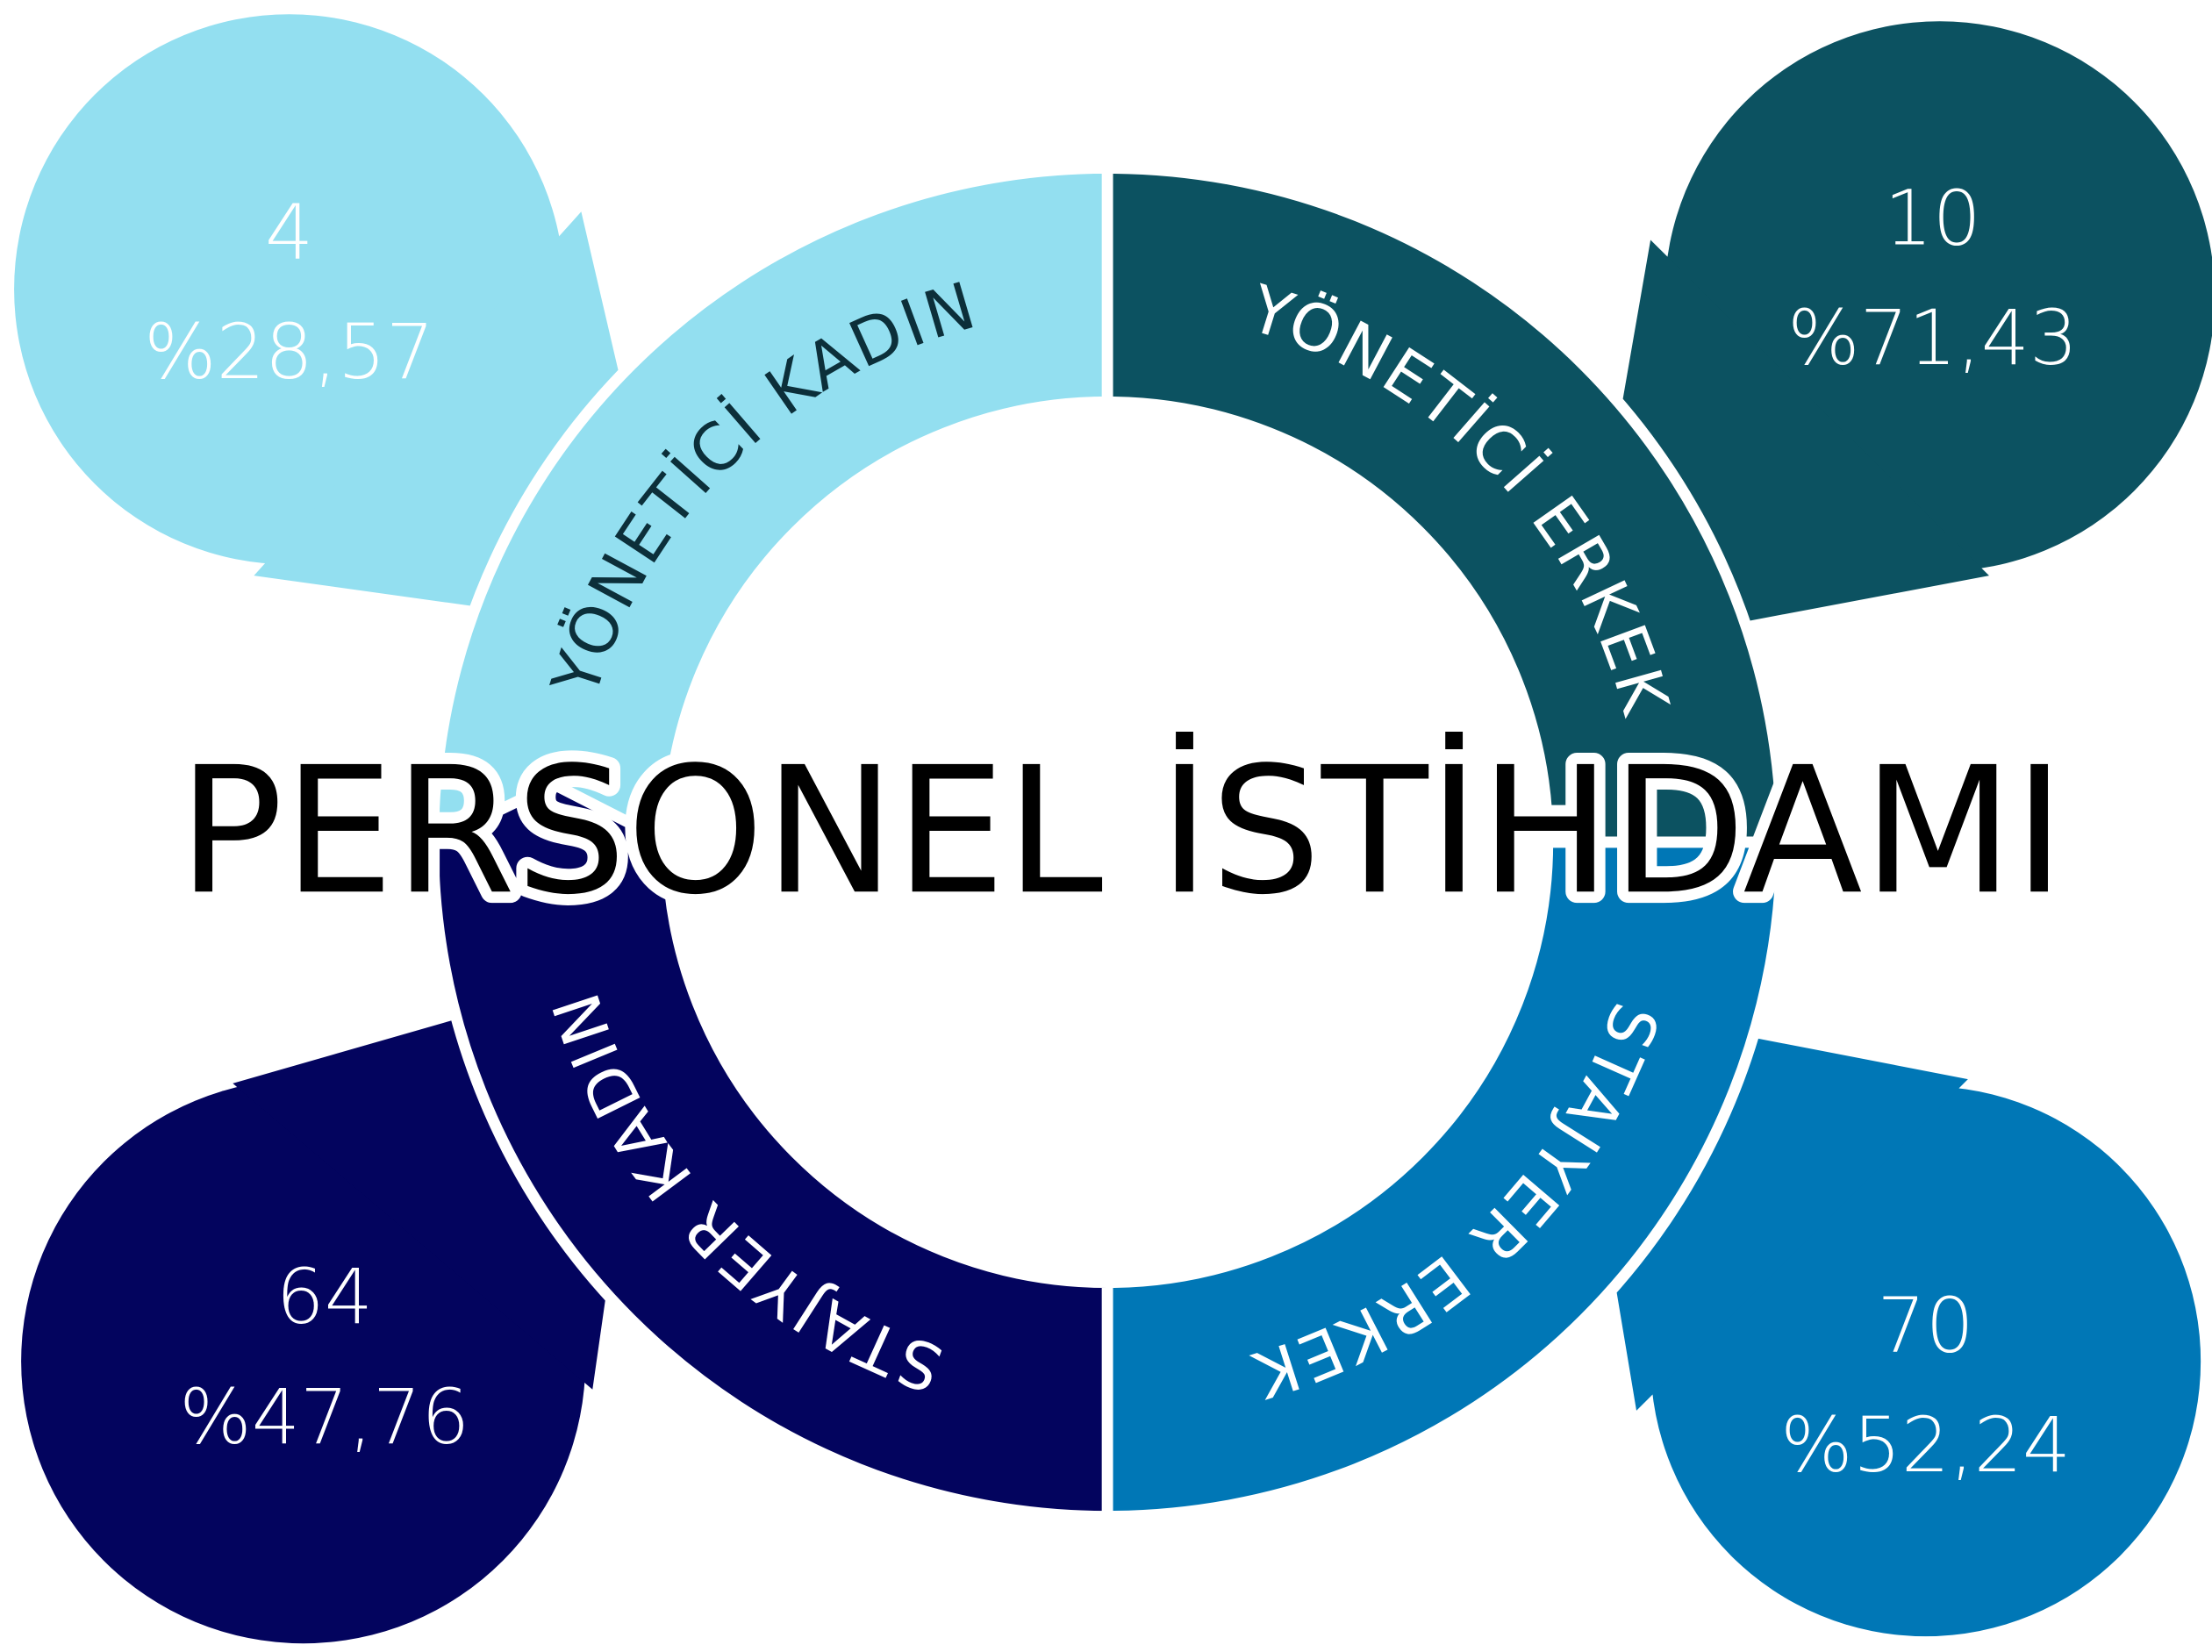 This screenshot has height=1652, width=2212. Describe the element at coordinates (1925, 1445) in the screenshot. I see `percent: %52,24` at that location.